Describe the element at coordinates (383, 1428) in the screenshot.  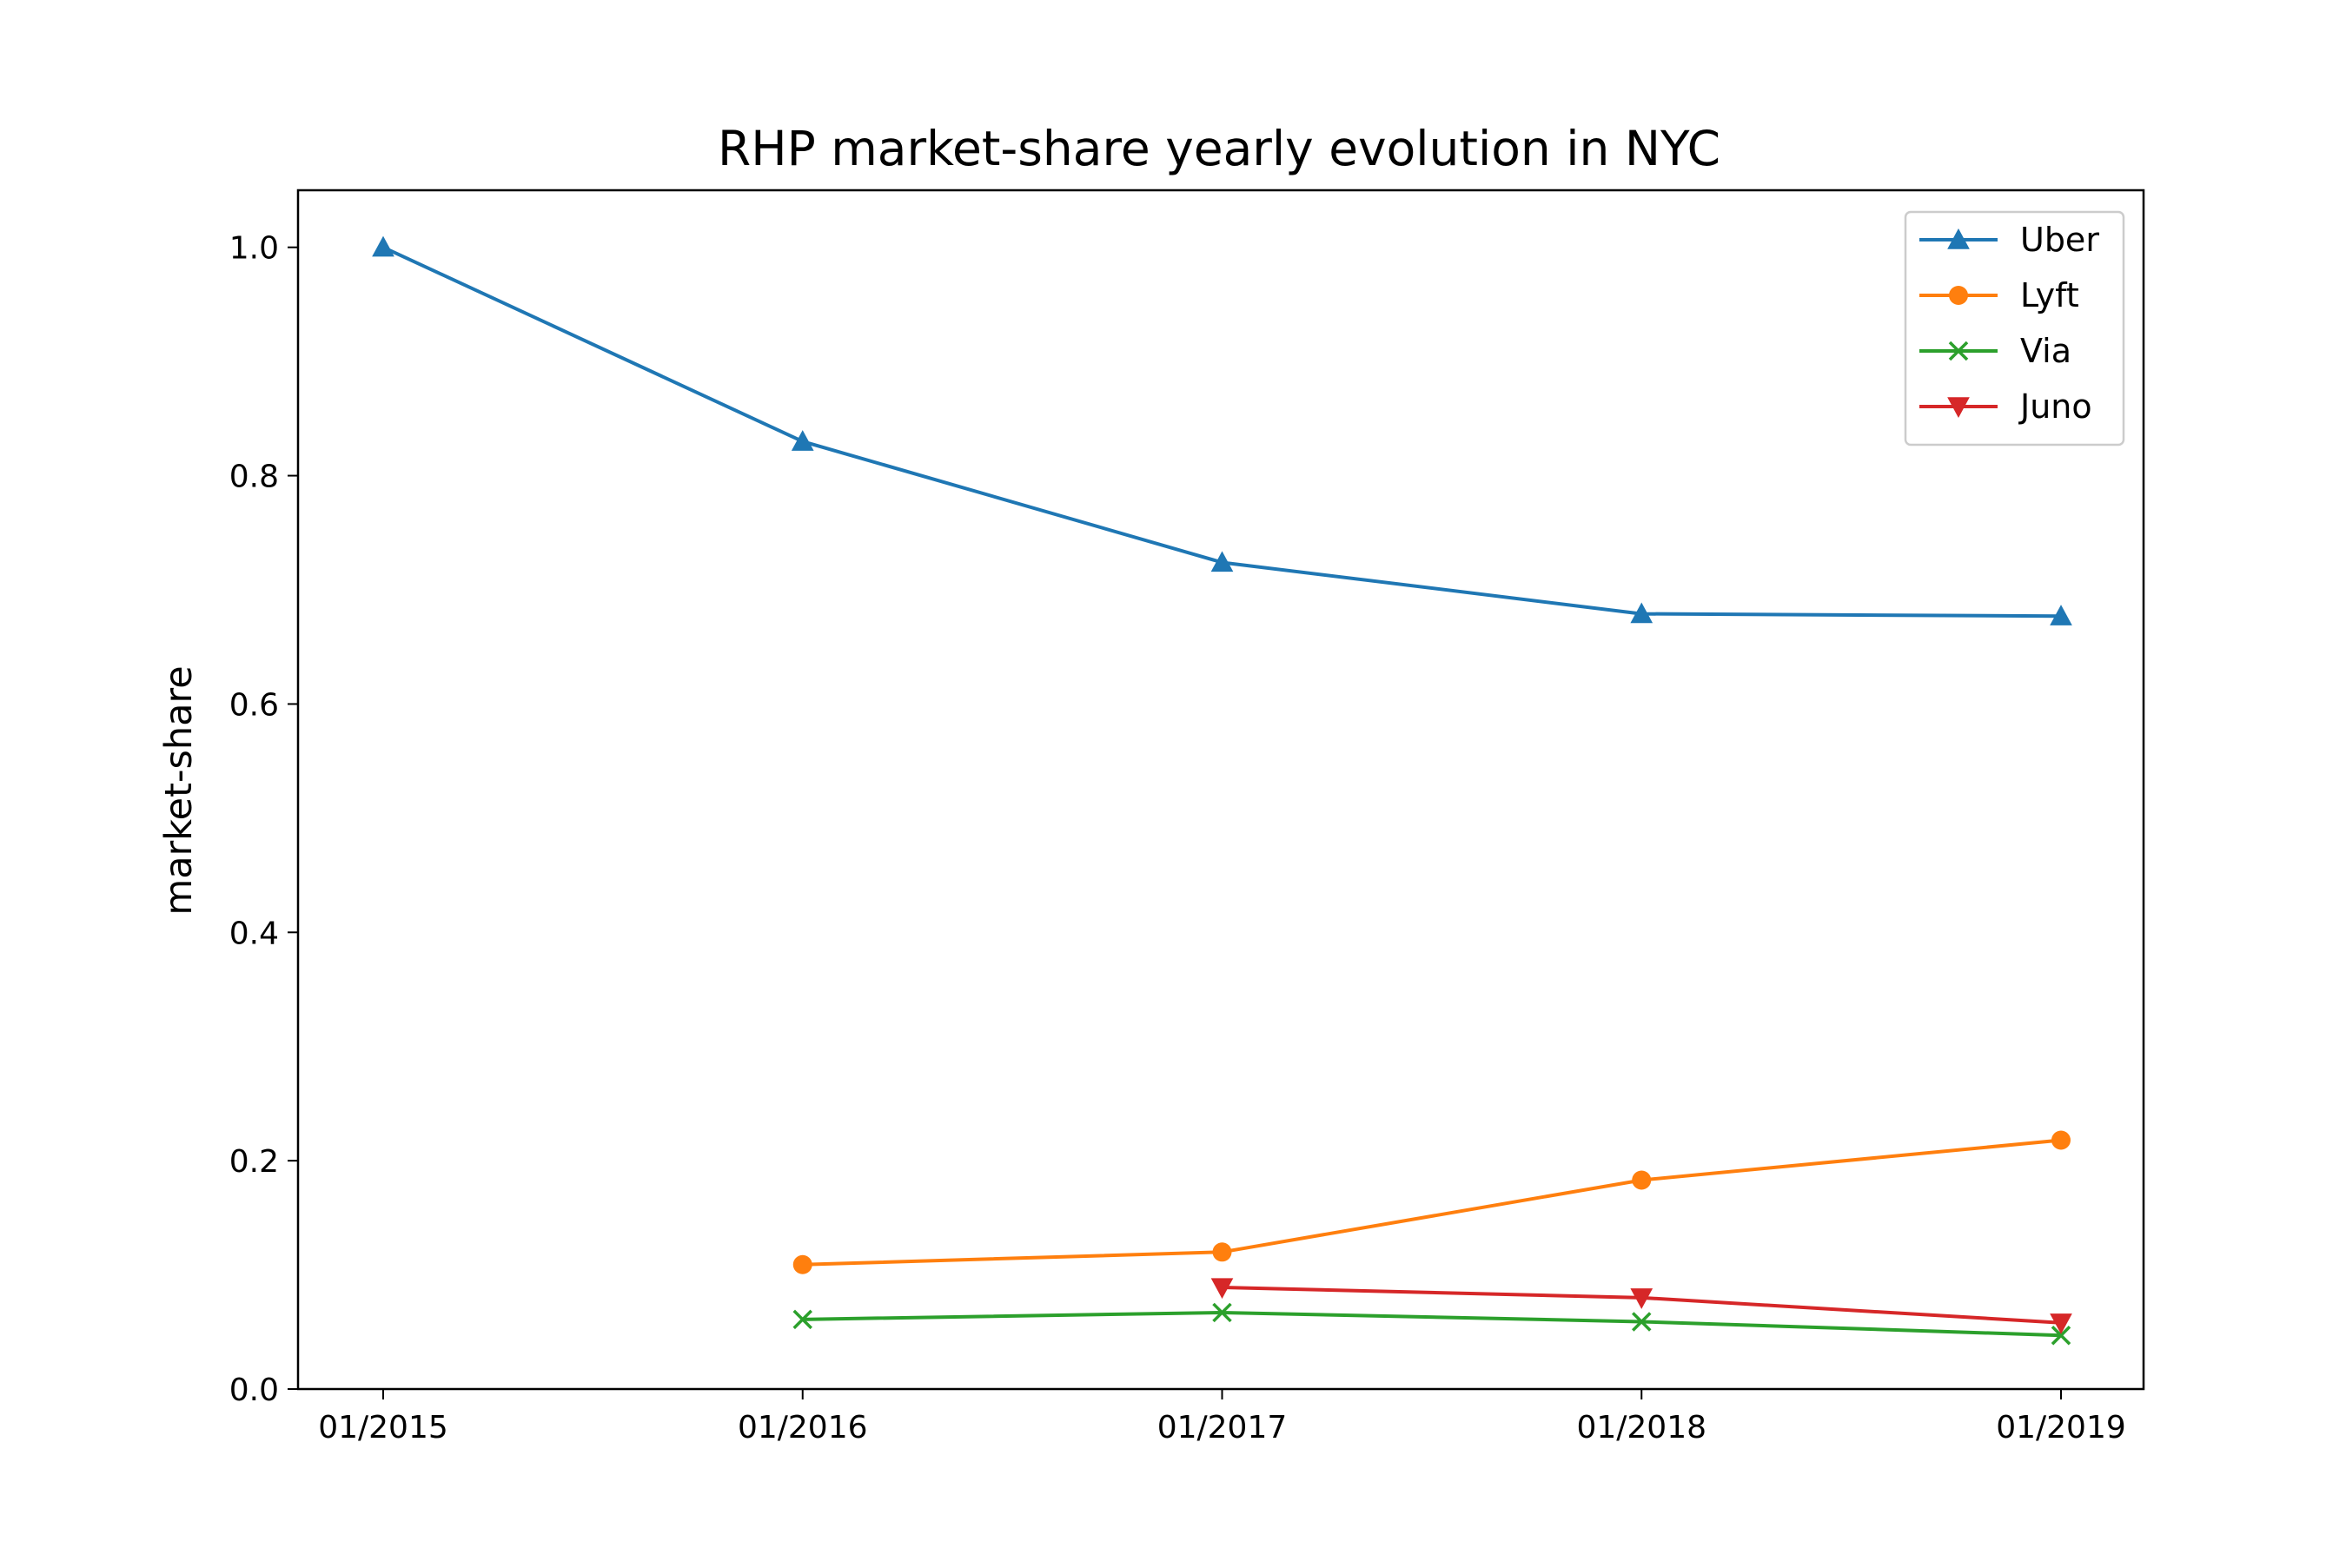
I see `x-tick-label: 01/2015` at that location.